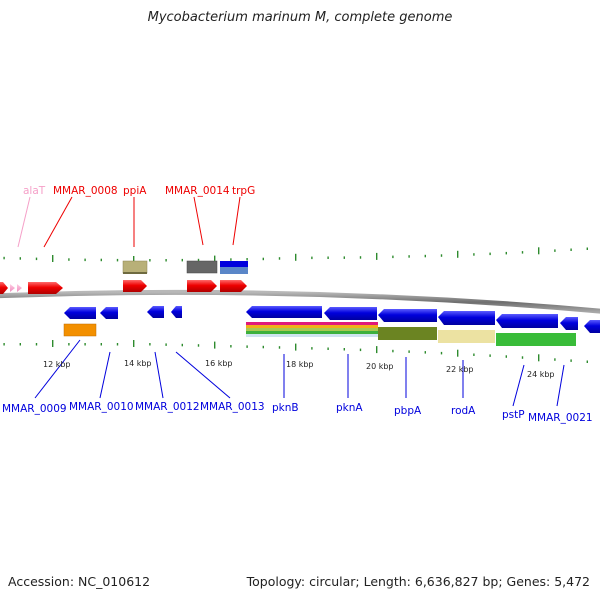 The image size is (600, 600). Describe the element at coordinates (466, 336) in the screenshot. I see `domain-bar-rodA` at that location.